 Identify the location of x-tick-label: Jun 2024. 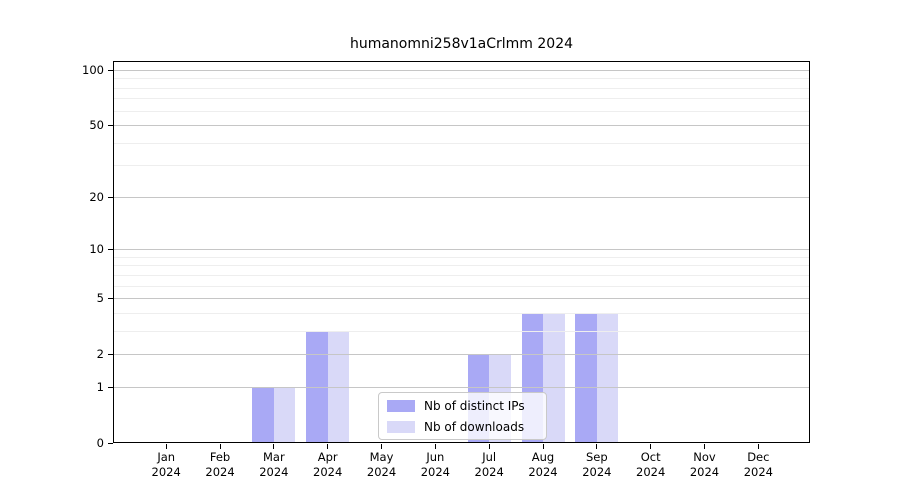
(435, 464).